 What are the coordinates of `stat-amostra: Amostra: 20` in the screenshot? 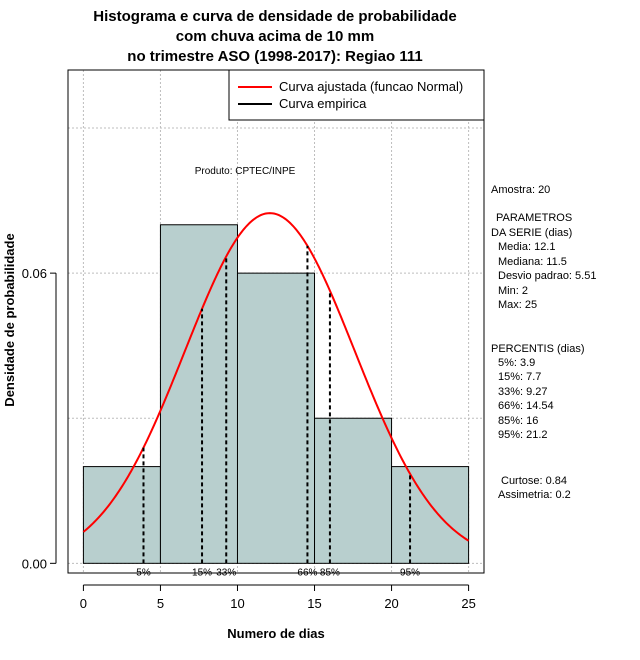 It's located at (520, 190).